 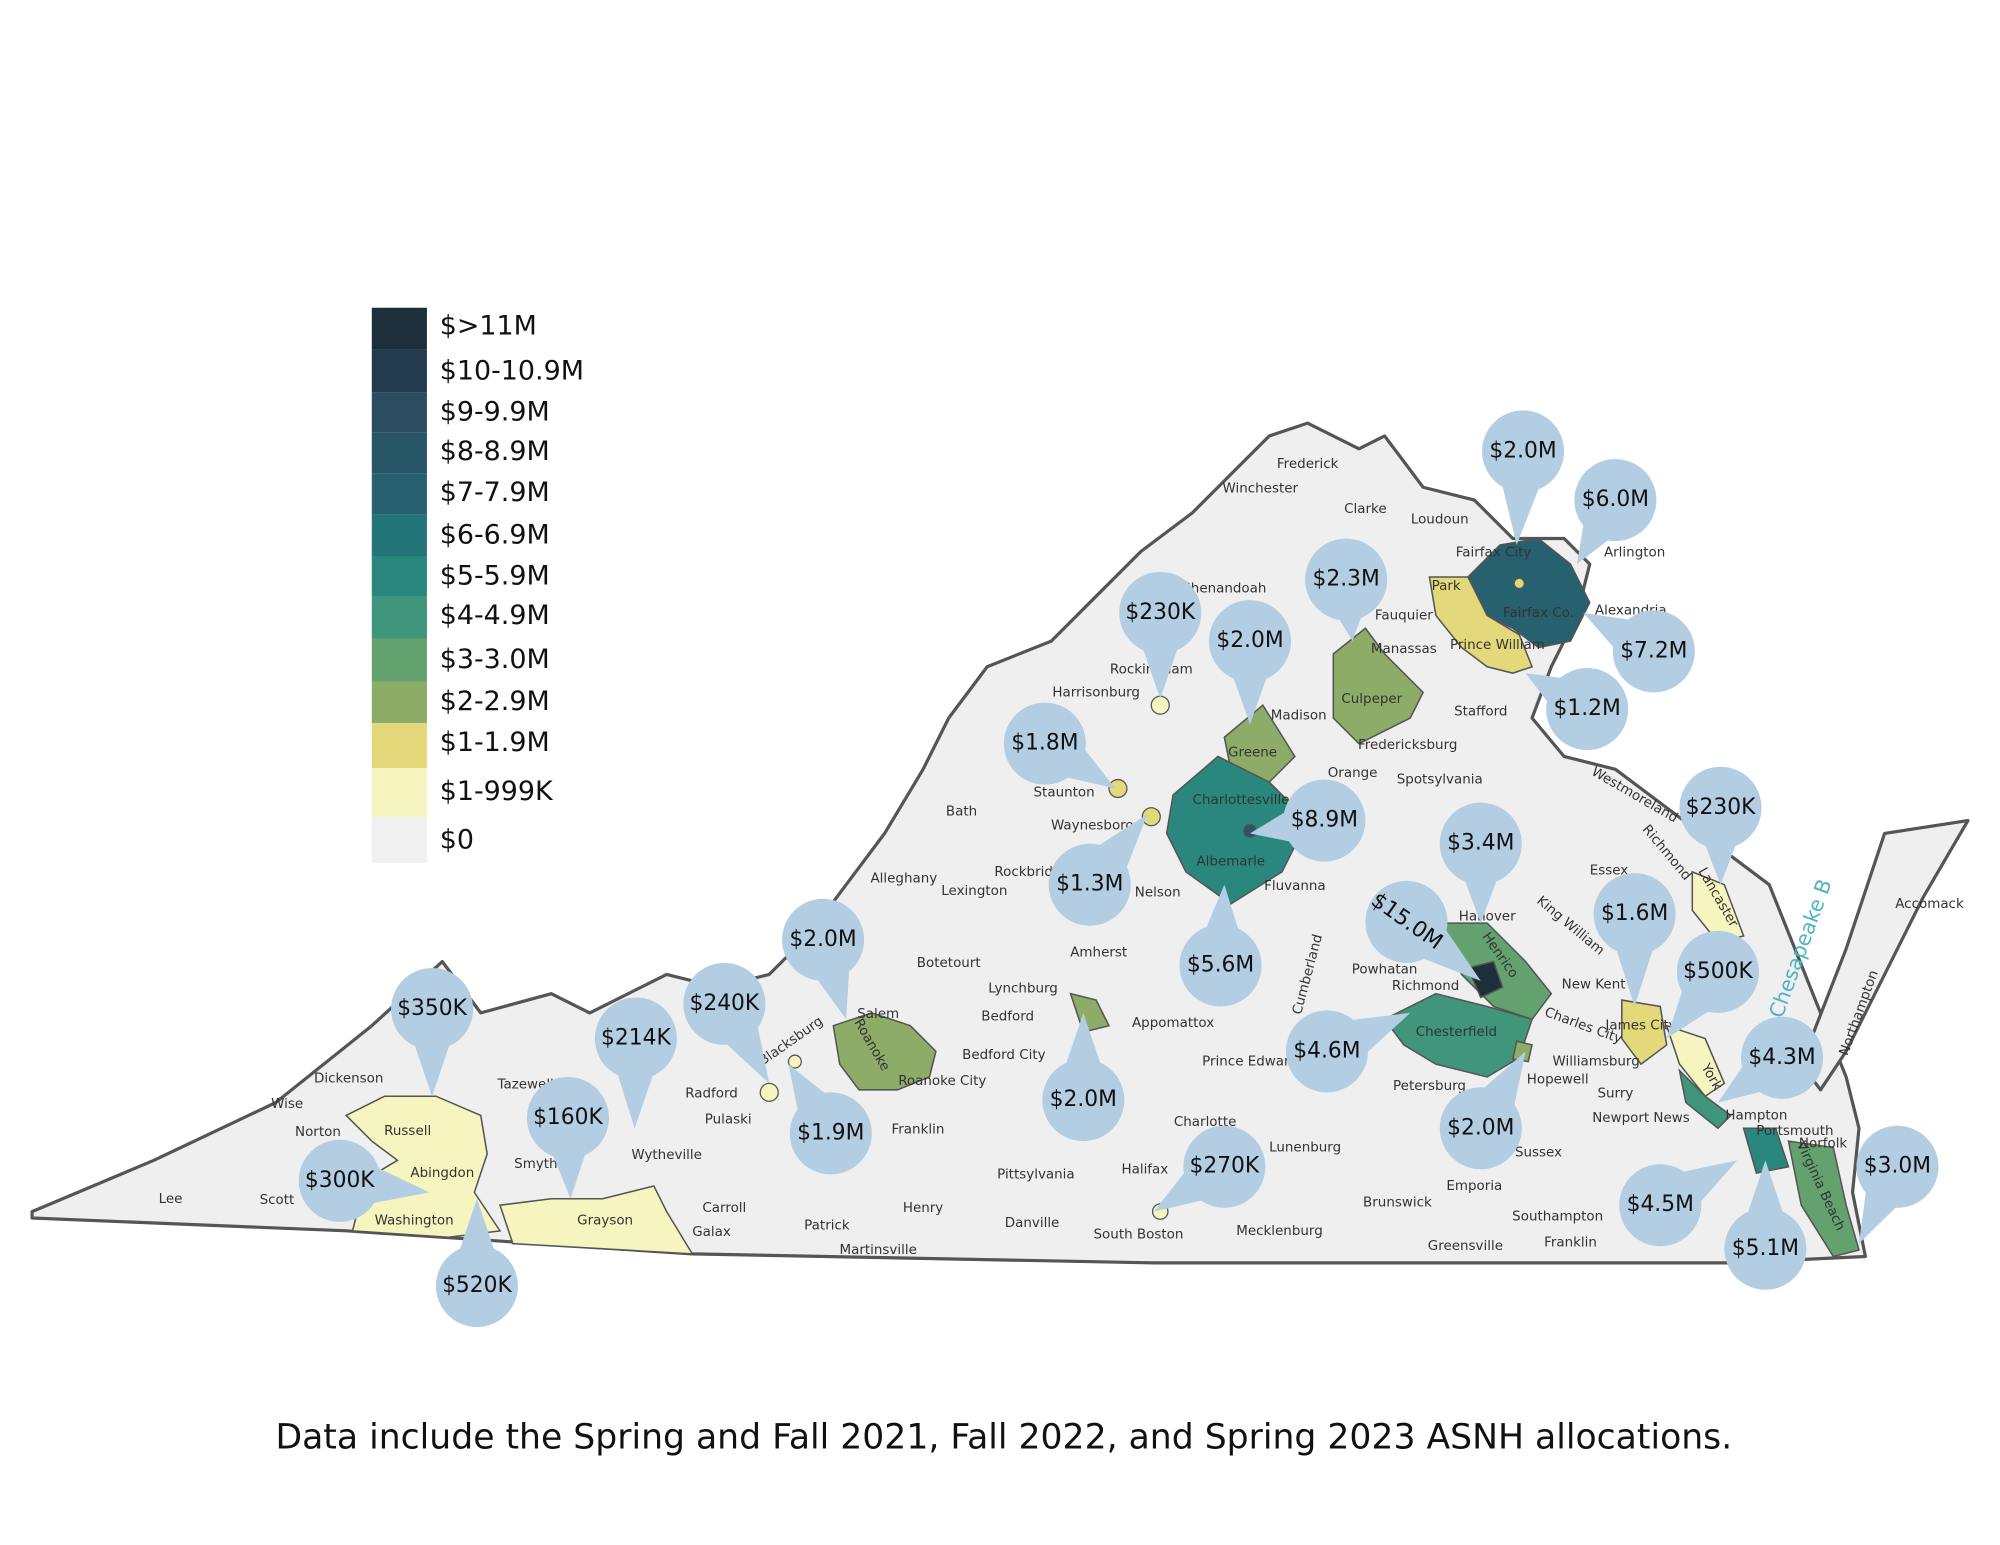 What do you see at coordinates (1250, 1062) in the screenshot?
I see `place-label: Prince Edward` at bounding box center [1250, 1062].